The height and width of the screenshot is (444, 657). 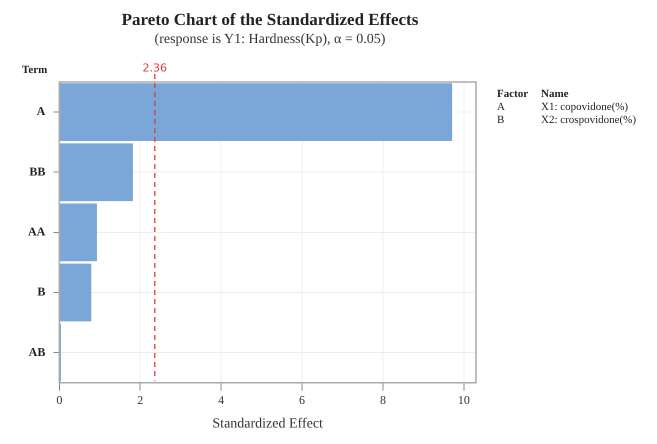 What do you see at coordinates (140, 400) in the screenshot?
I see `x-tick-label: 2` at bounding box center [140, 400].